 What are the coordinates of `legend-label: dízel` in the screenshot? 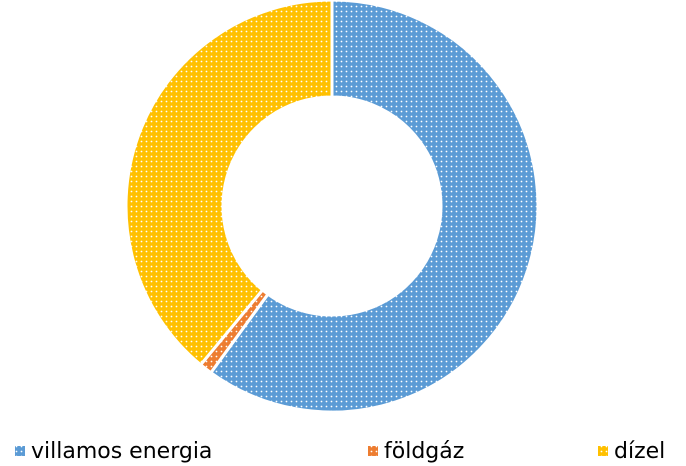 It's located at (639, 451).